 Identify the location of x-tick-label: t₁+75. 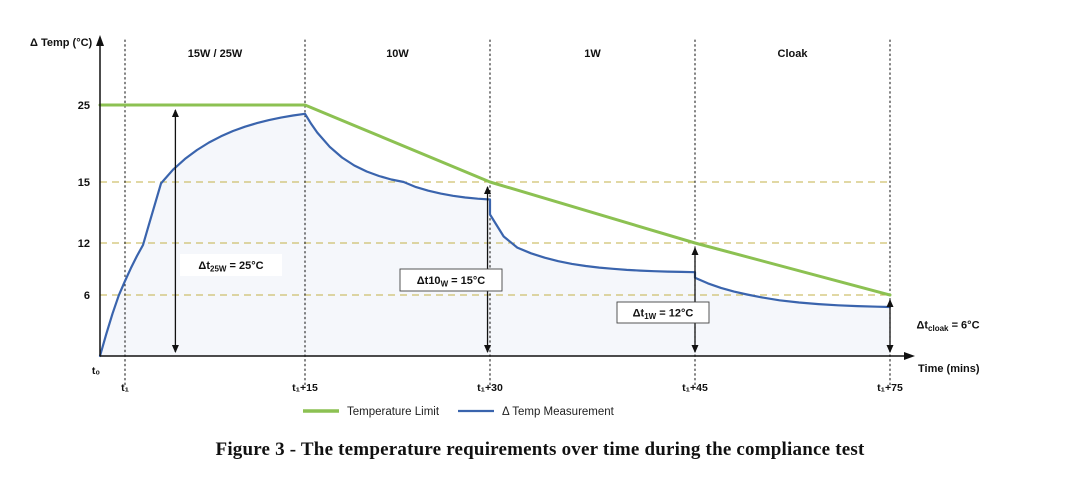
(890, 388).